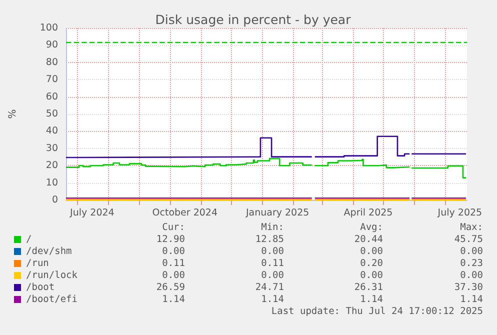  What do you see at coordinates (371, 264) in the screenshot?
I see `text: 0.20` at bounding box center [371, 264].